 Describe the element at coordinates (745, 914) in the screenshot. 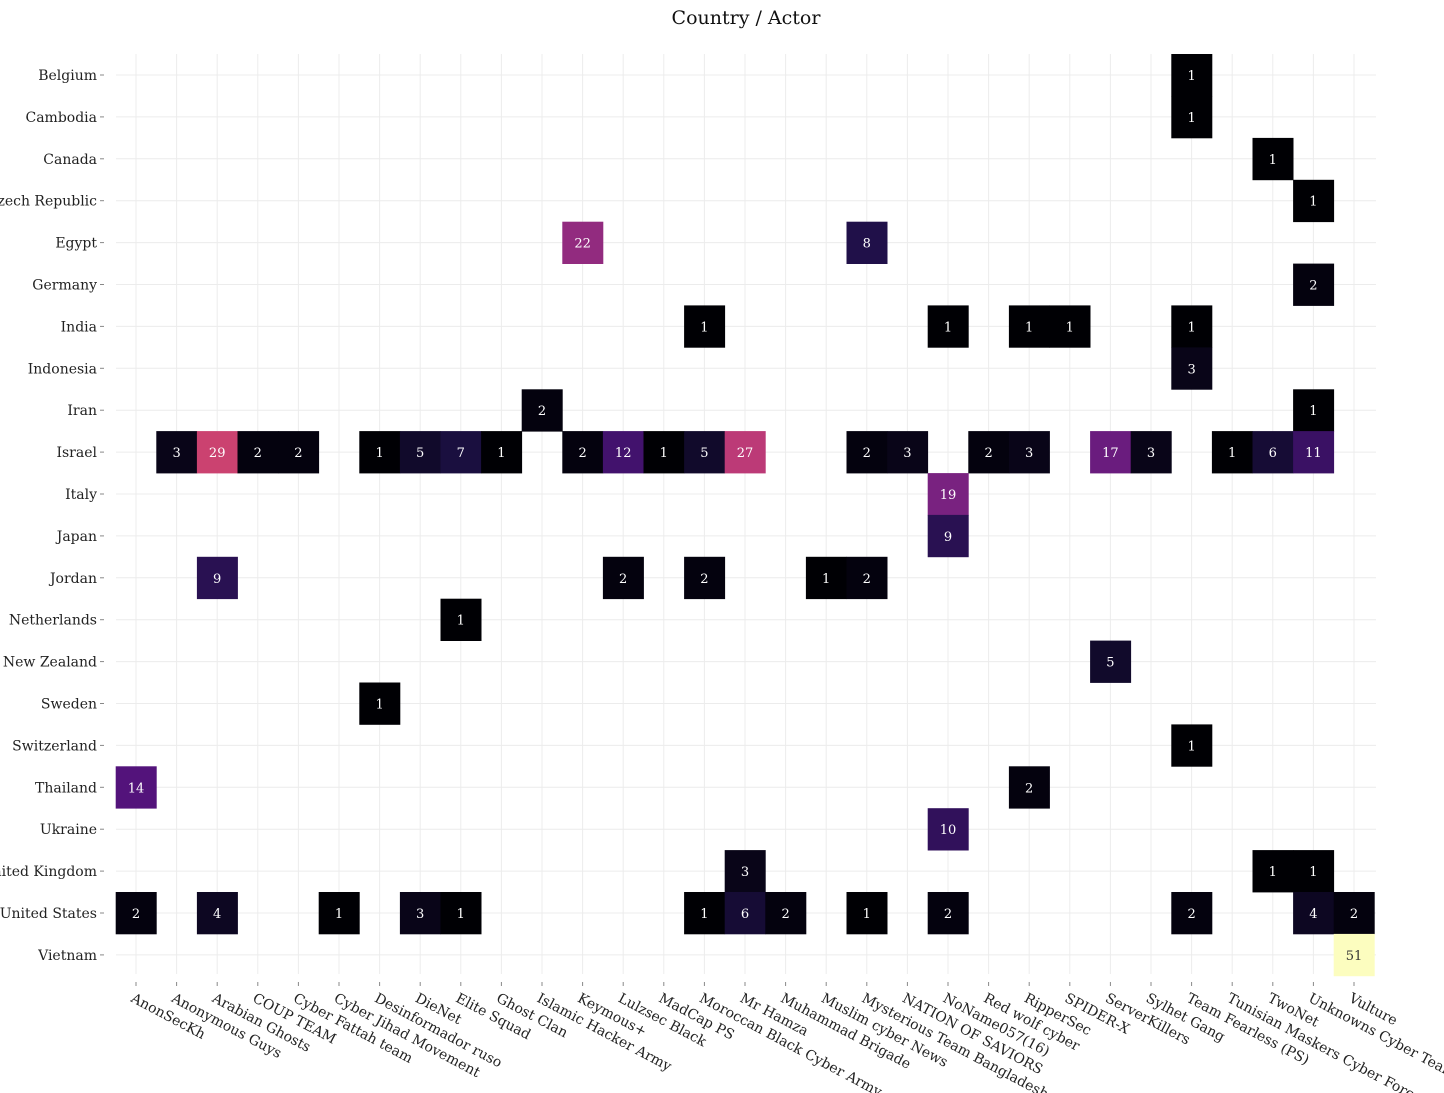

I see `cell-value-label: 6` at that location.